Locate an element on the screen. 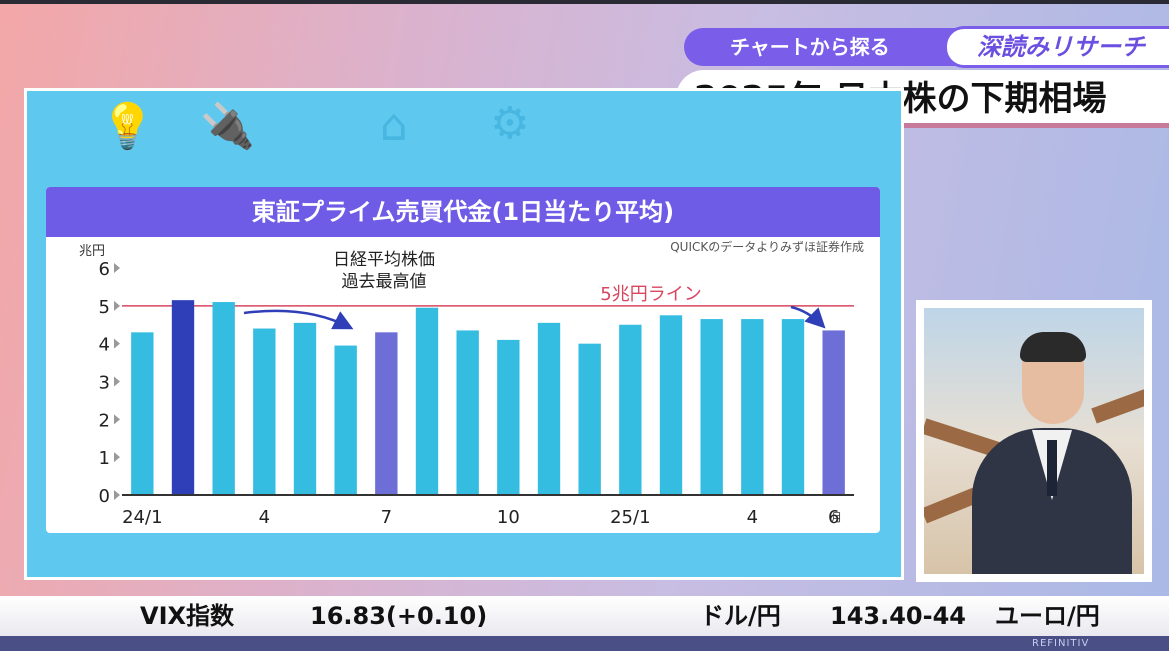 The width and height of the screenshot is (1169, 651). data-provider-logo: REFINITIV is located at coordinates (1061, 643).